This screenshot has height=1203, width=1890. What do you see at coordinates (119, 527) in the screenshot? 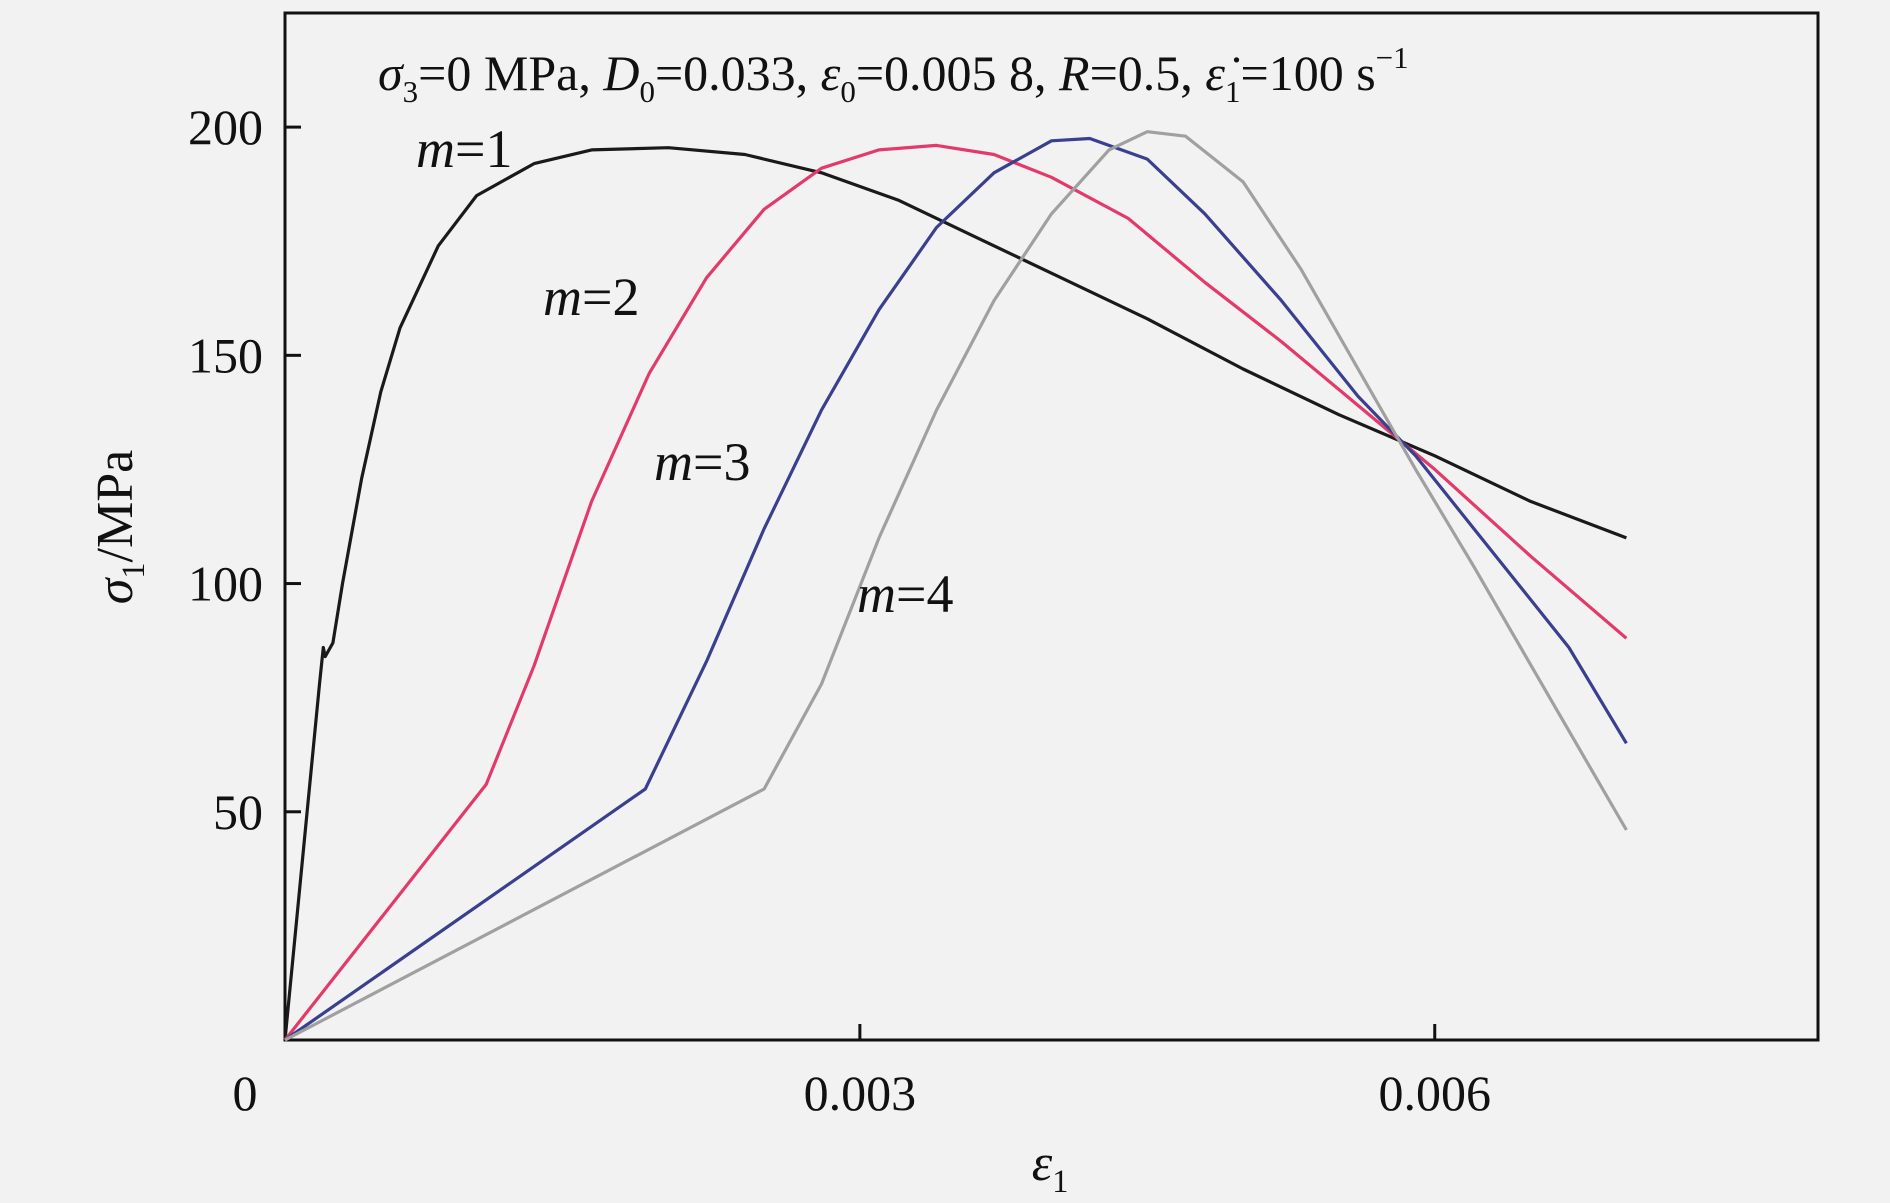
I see `y-axis-label: σ1/MPa` at bounding box center [119, 527].